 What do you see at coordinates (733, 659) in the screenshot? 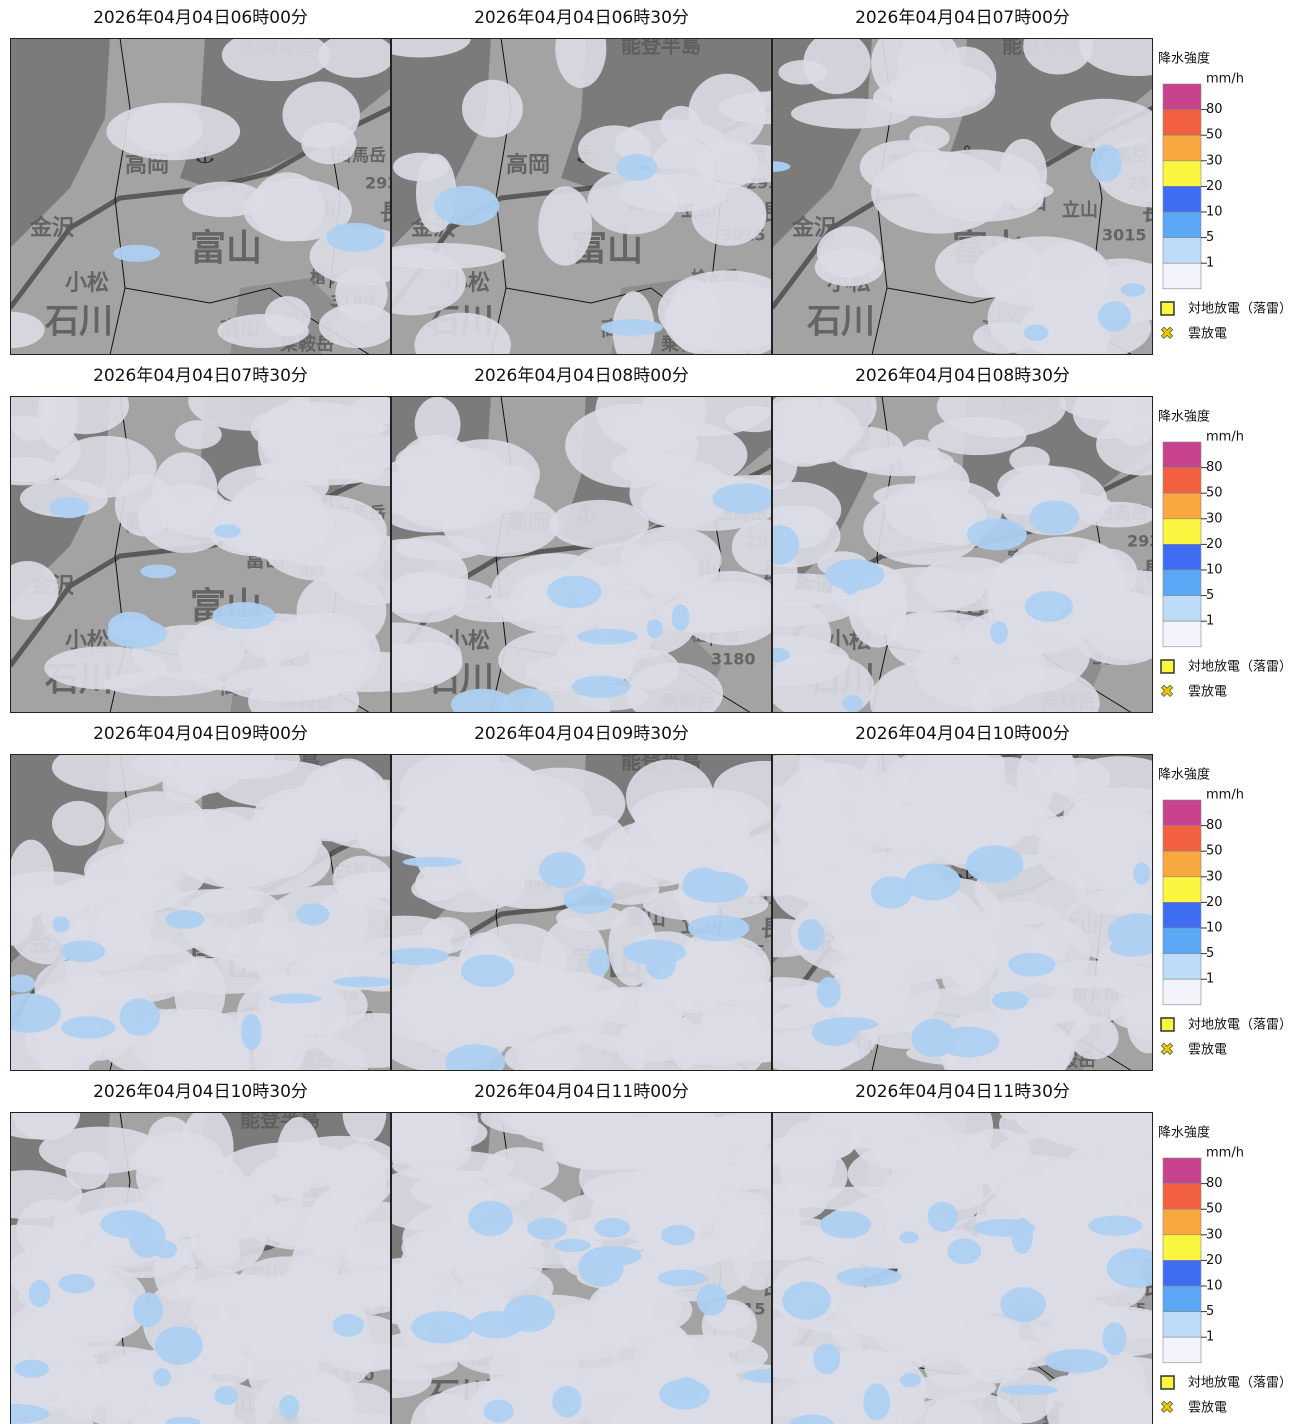
I see `map-label: 3180` at bounding box center [733, 659].